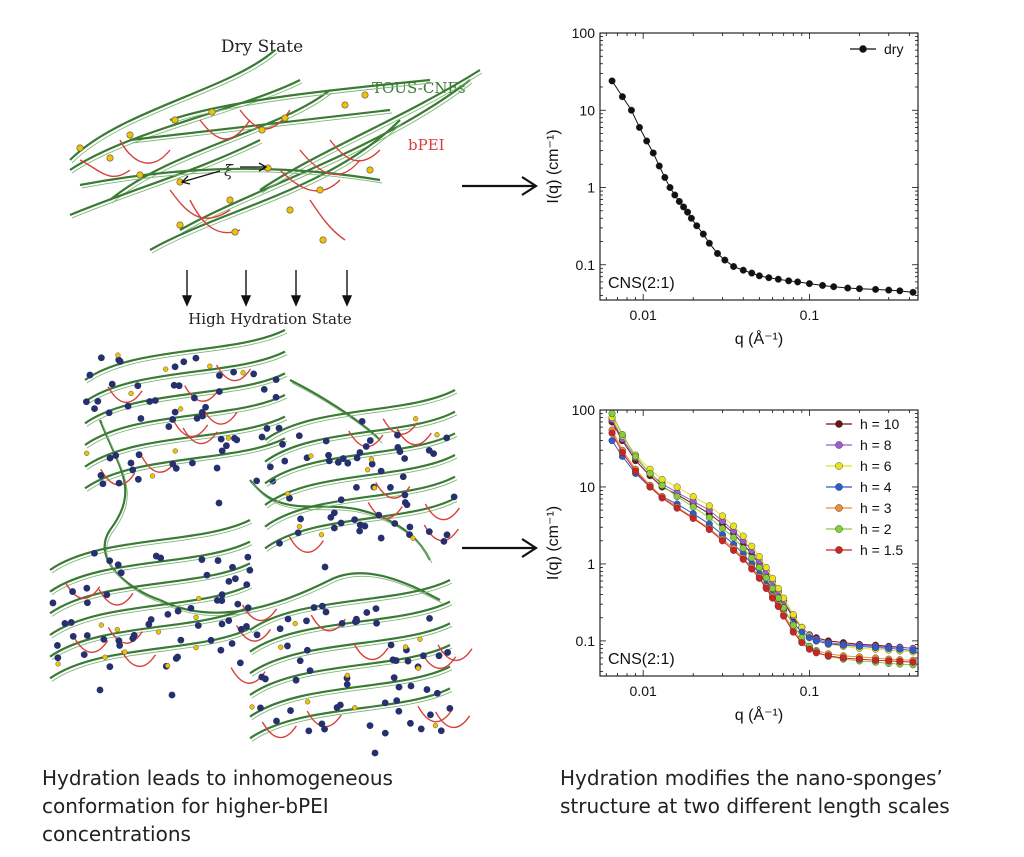 The image size is (1024, 857). I want to click on series-dry, so click(762, 186).